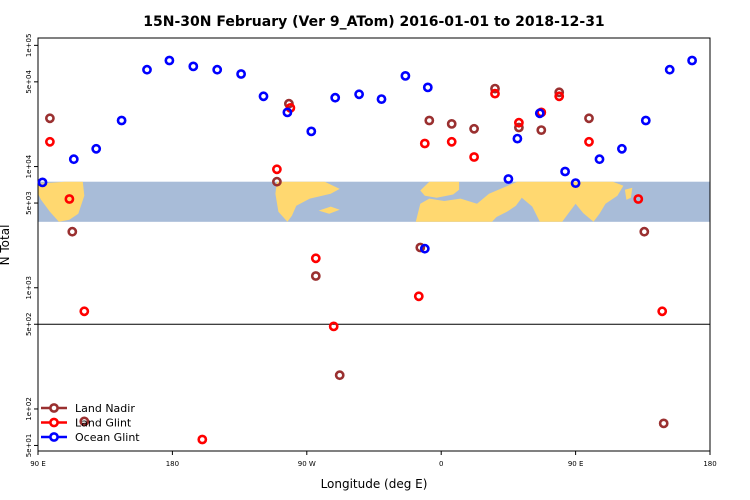  I want to click on land-nadir-legend-marker, so click(54, 408).